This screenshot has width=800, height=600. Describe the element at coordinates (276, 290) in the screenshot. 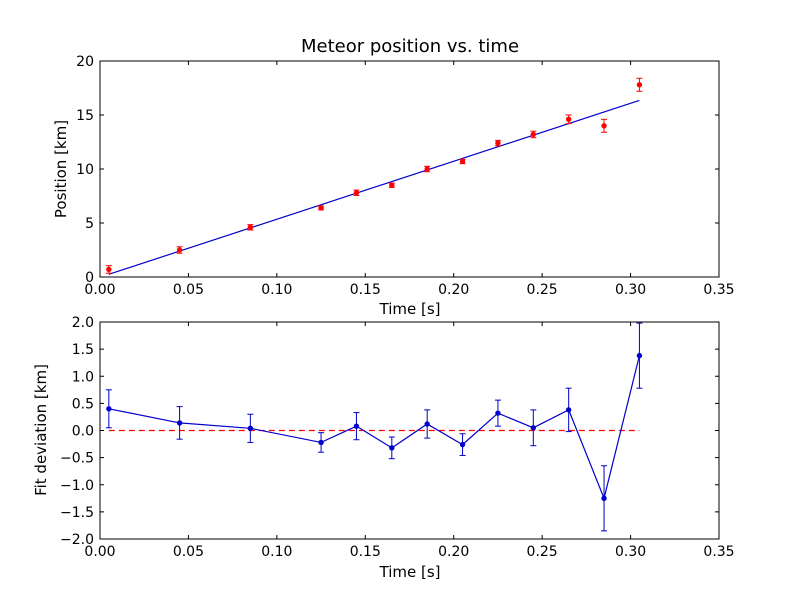

I see `position-x-tick-label: 0.10` at that location.